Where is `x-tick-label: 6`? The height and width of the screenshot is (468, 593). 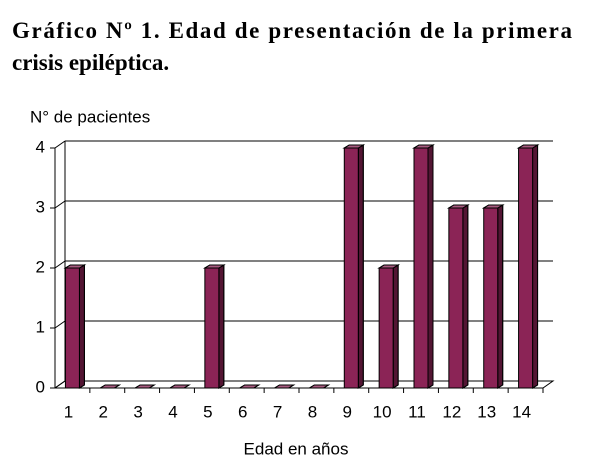 x-tick-label: 6 is located at coordinates (242, 411).